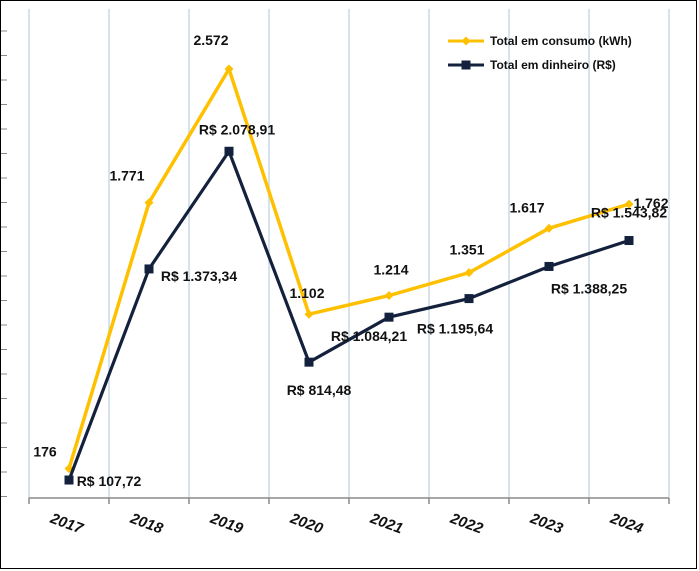 This screenshot has height=571, width=699. What do you see at coordinates (229, 151) in the screenshot?
I see `dinheiro-marker-2019` at bounding box center [229, 151].